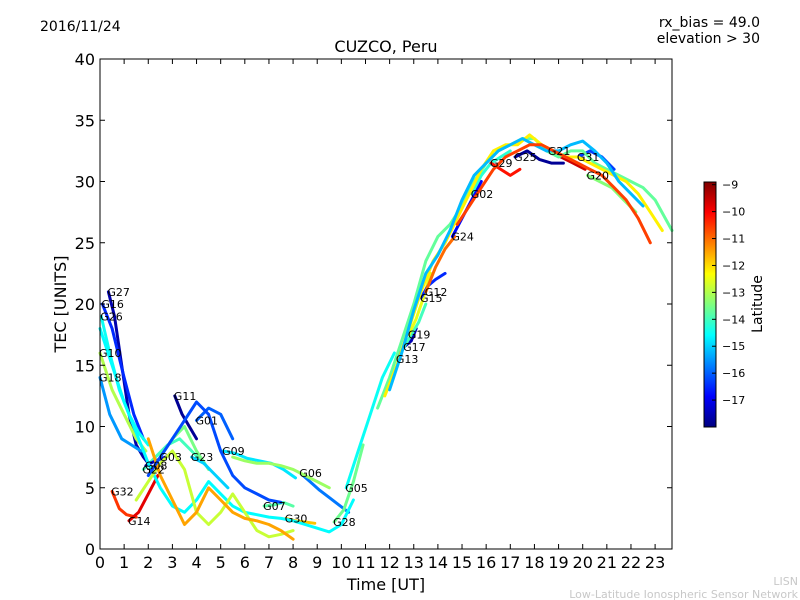 The image size is (800, 600). Describe the element at coordinates (112, 304) in the screenshot. I see `series-label-g16: G16` at that location.